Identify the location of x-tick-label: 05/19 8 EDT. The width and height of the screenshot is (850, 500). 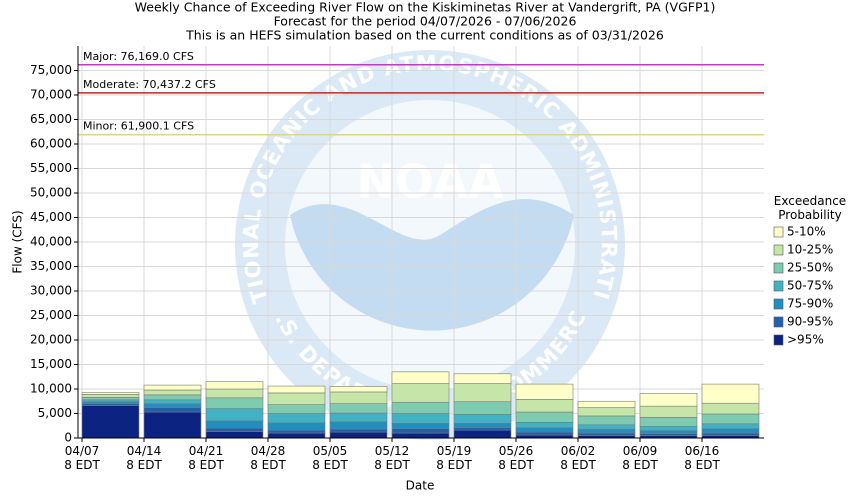
(454, 458).